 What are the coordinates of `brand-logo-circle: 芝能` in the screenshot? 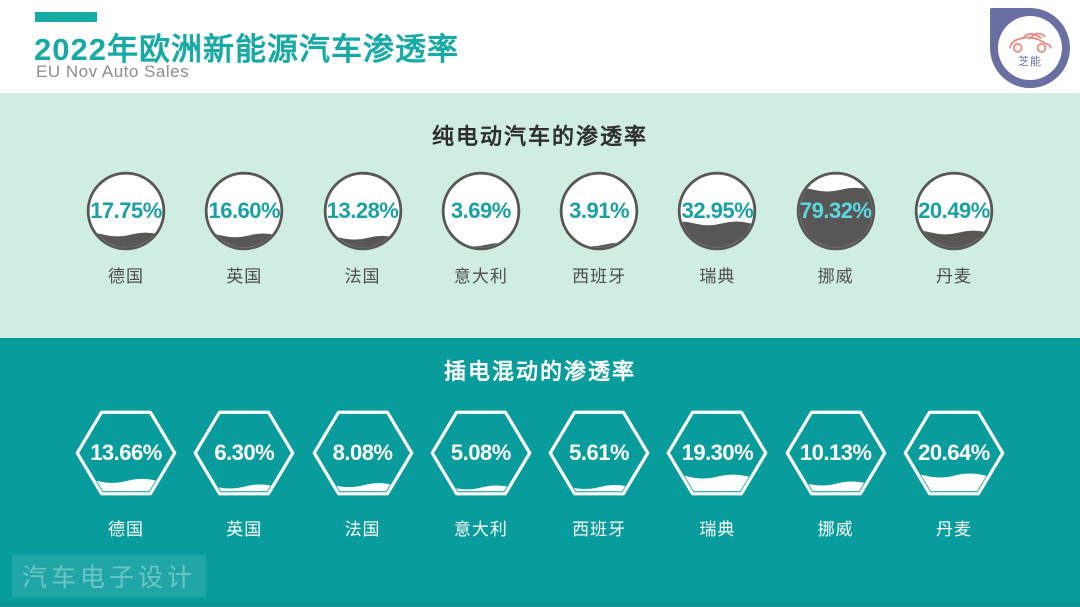 It's located at (1030, 48).